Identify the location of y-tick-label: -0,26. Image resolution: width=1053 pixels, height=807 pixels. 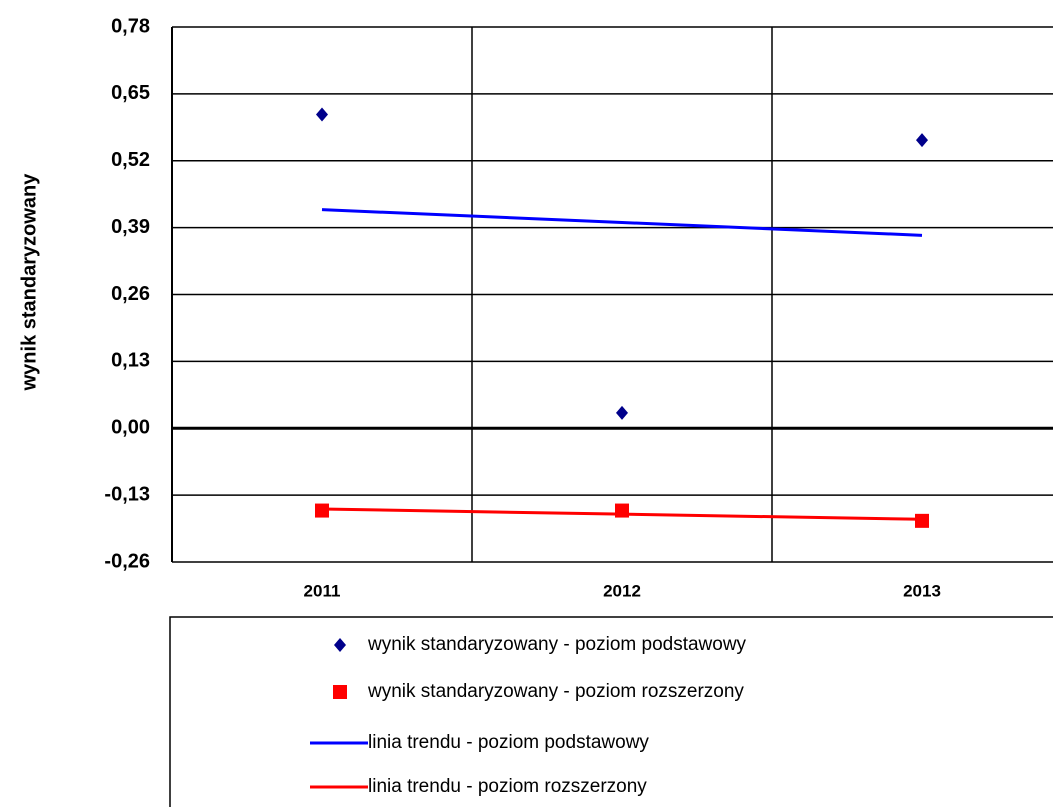
(127, 561).